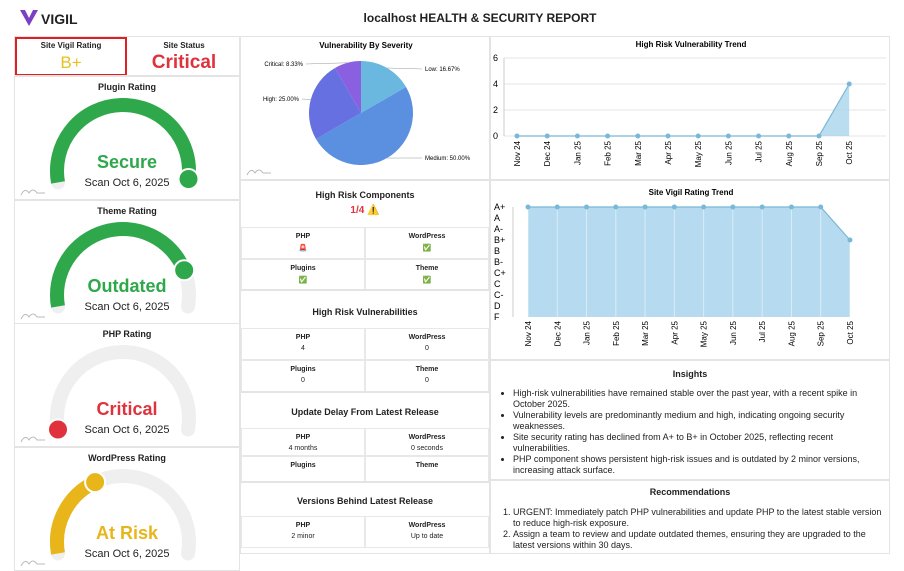 The height and width of the screenshot is (571, 904). I want to click on grid-cell: WordPress 0 seconds, so click(427, 442).